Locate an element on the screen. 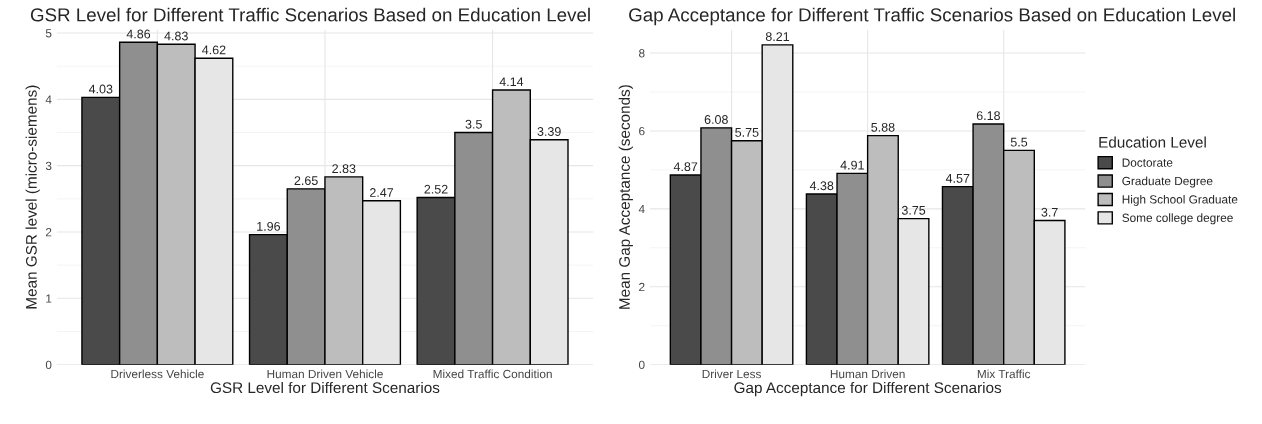 This screenshot has width=1262, height=424. chart-title: Gap Acceptance for Different Traffic Scenarios Based on Education Level is located at coordinates (932, 16).